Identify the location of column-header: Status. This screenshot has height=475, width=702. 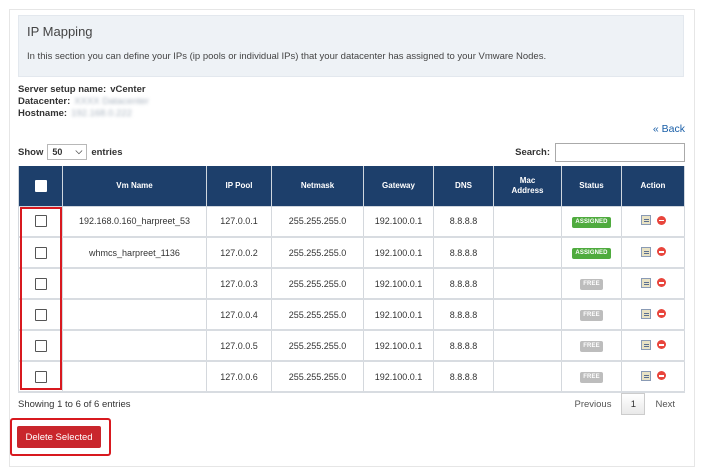
(591, 186).